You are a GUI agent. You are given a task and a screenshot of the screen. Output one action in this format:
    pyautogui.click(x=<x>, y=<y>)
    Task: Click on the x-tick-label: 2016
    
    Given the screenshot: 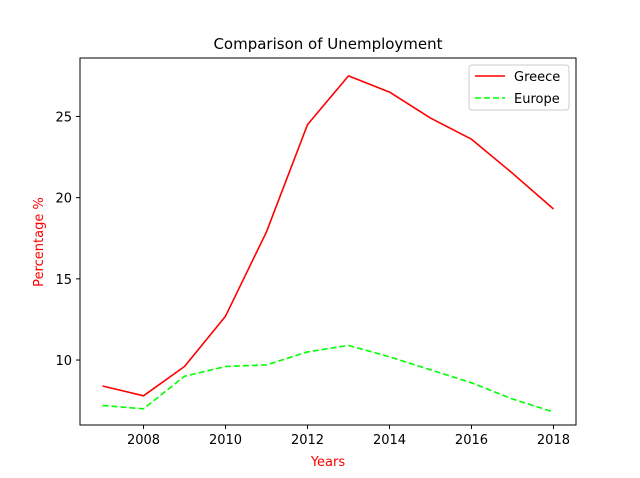 What is the action you would take?
    pyautogui.click(x=471, y=440)
    